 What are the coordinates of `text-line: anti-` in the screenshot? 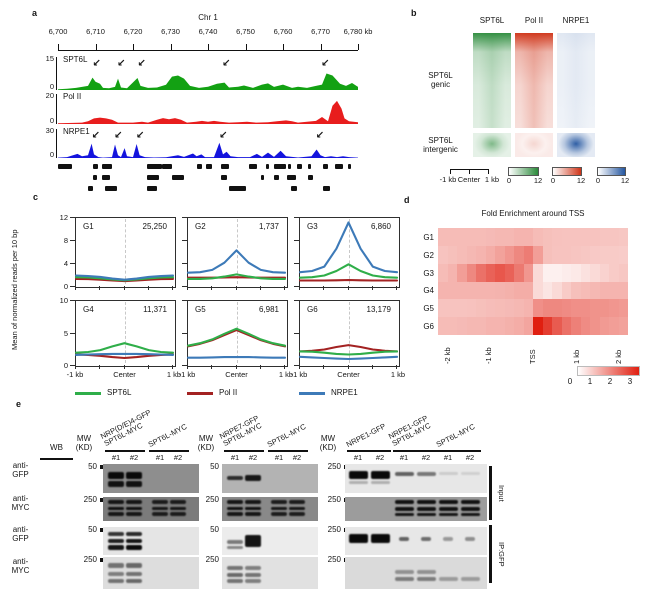 It's located at (20, 561).